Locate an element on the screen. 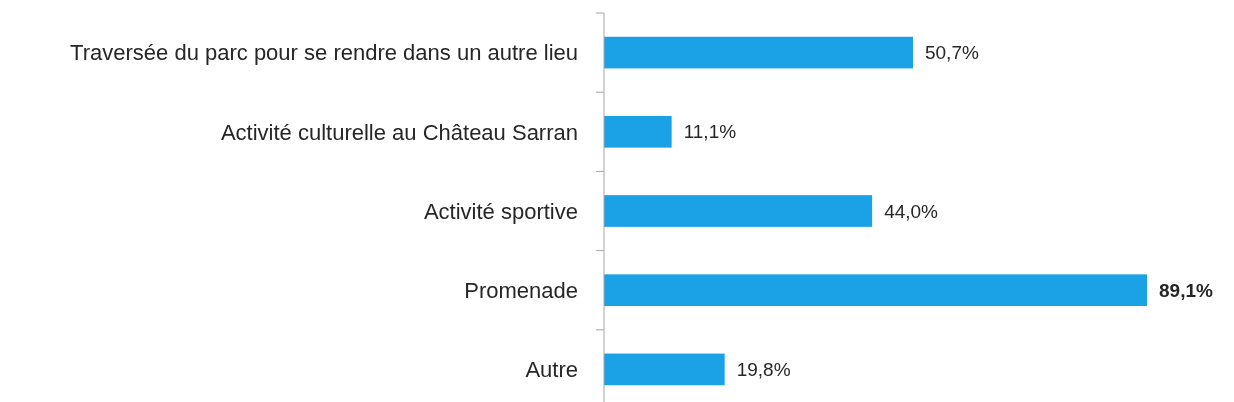  y-tick-label: Activité sportive is located at coordinates (500, 211).